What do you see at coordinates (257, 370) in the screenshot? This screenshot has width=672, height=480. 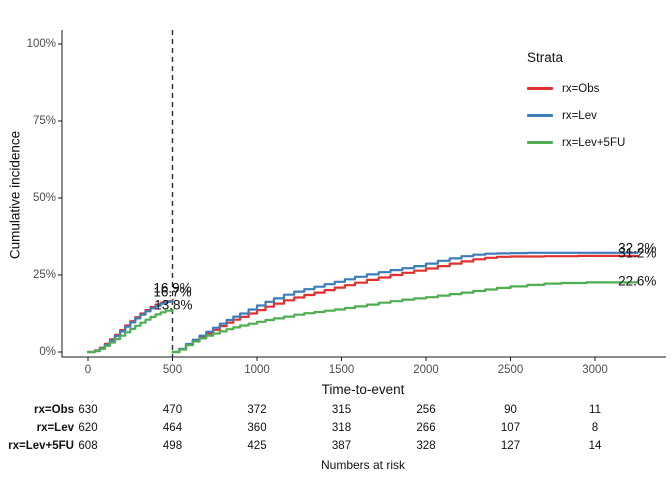 I see `x-tick-label: 1000` at bounding box center [257, 370].